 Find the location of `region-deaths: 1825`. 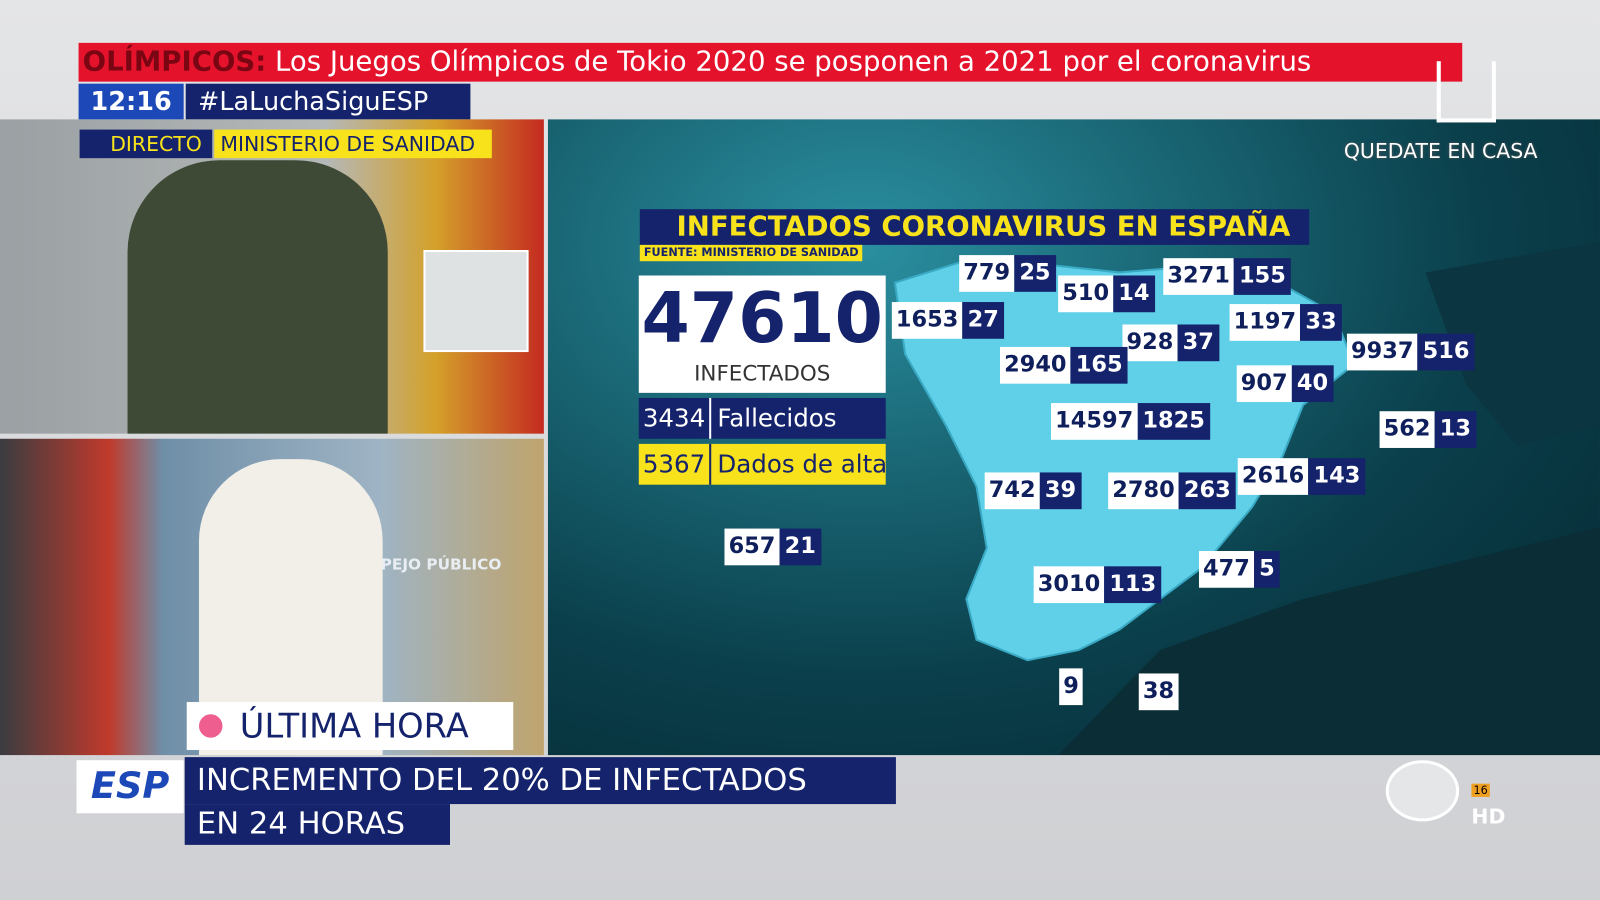

region-deaths: 1825 is located at coordinates (1173, 421).